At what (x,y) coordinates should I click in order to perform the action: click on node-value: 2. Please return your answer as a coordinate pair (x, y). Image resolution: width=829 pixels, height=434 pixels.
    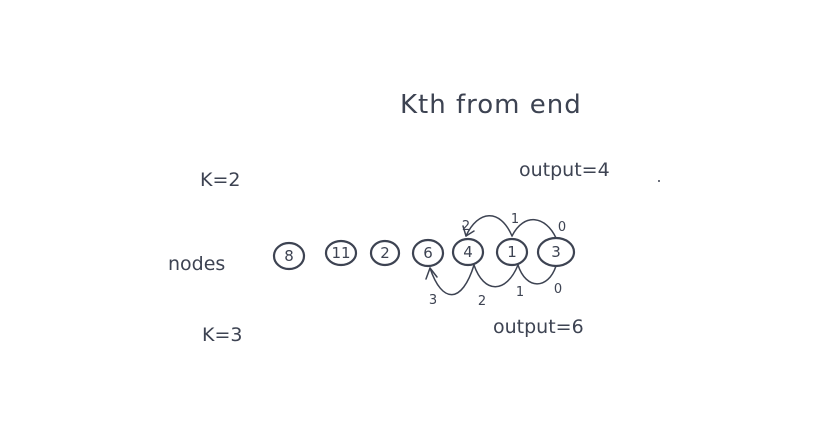
    Looking at the image, I should click on (385, 253).